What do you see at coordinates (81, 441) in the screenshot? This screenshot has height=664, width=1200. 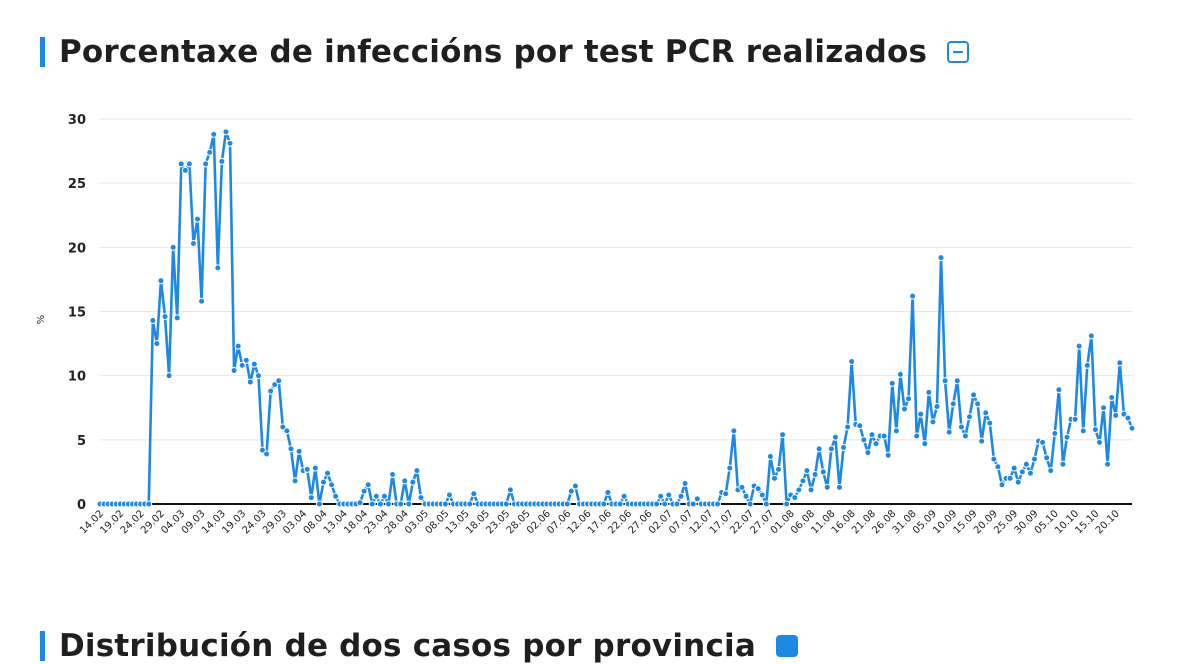 I see `y-tick-label: 5` at bounding box center [81, 441].